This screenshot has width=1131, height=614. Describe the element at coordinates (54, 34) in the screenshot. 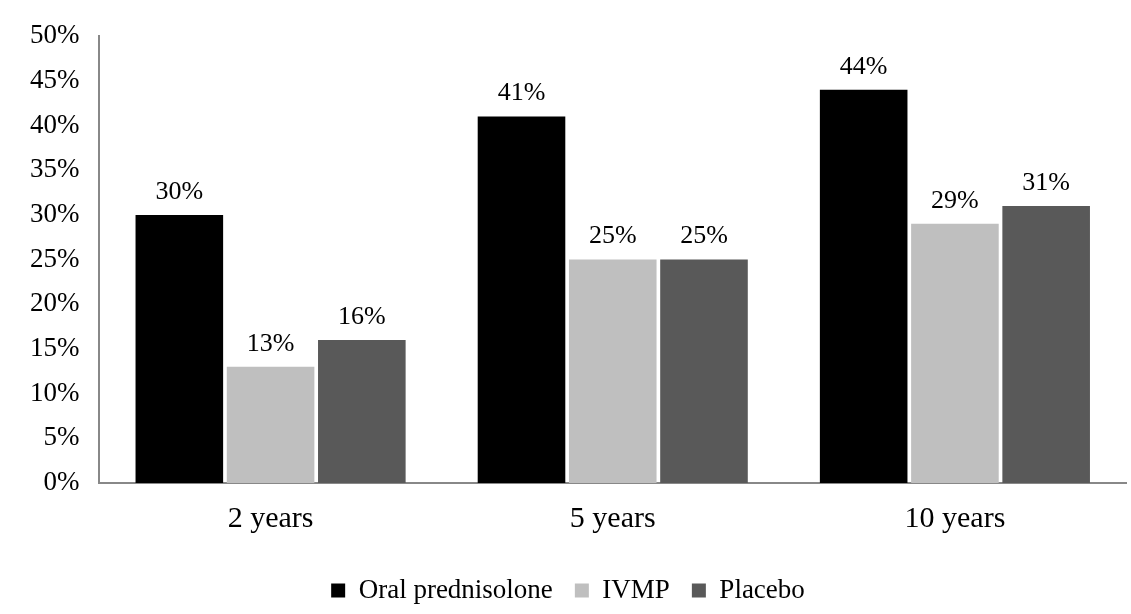

I see `y-tick-label: 50%` at that location.